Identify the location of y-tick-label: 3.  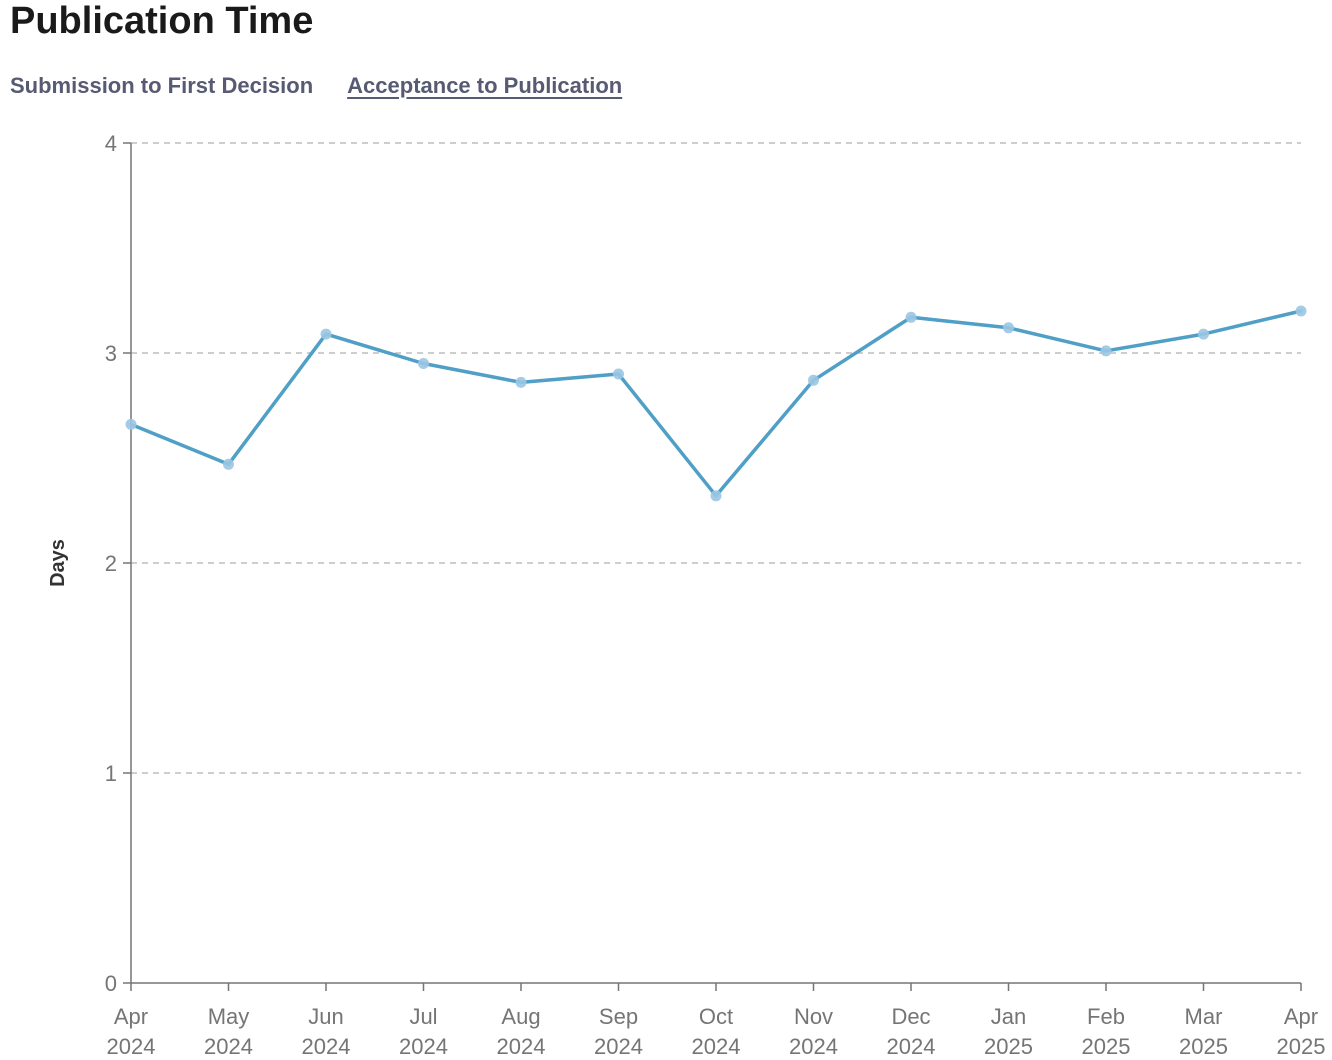
(111, 353).